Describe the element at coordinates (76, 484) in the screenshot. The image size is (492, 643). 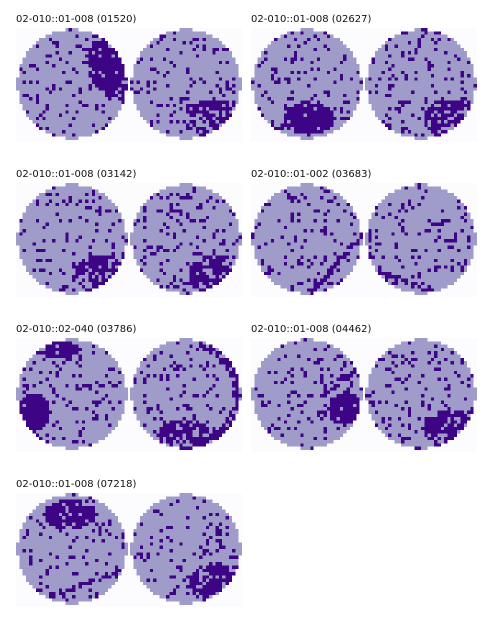
I see `panel-title: 02-010::01-008 (07218)` at that location.